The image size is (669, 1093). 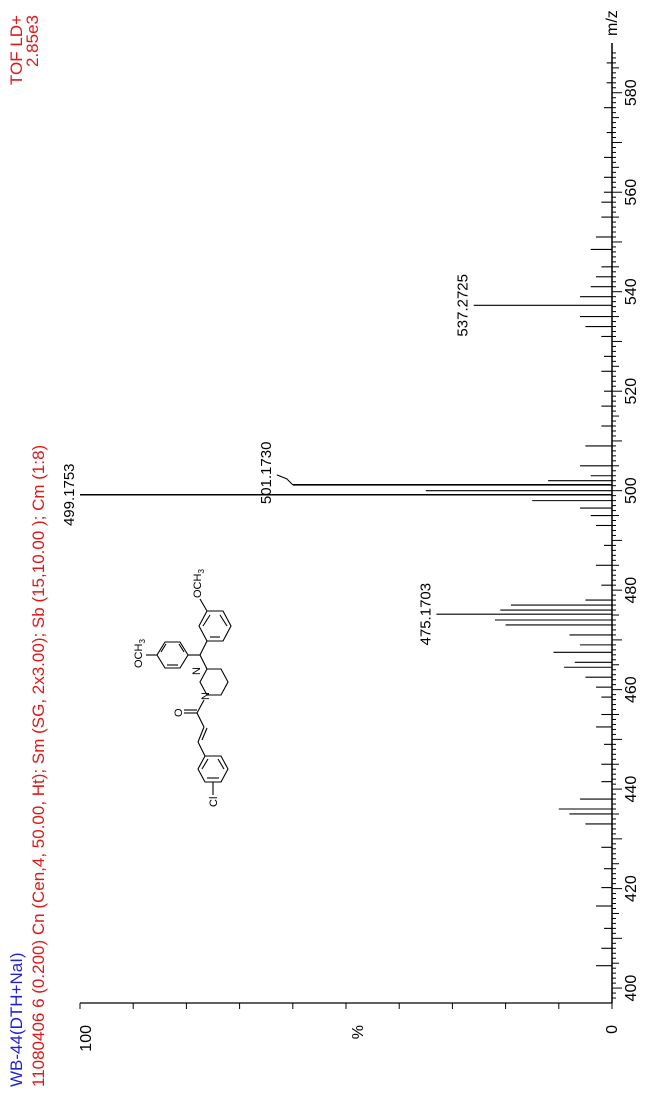 What do you see at coordinates (215, 626) in the screenshot?
I see `methoxyphenyl-ring-upper` at bounding box center [215, 626].